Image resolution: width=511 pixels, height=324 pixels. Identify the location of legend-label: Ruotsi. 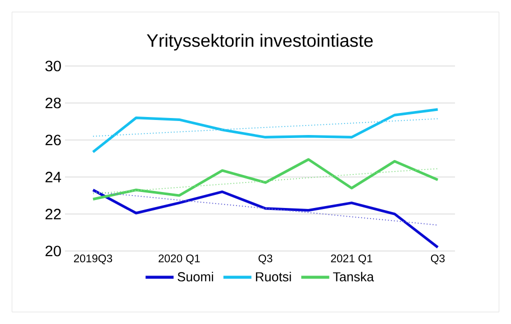
(273, 277).